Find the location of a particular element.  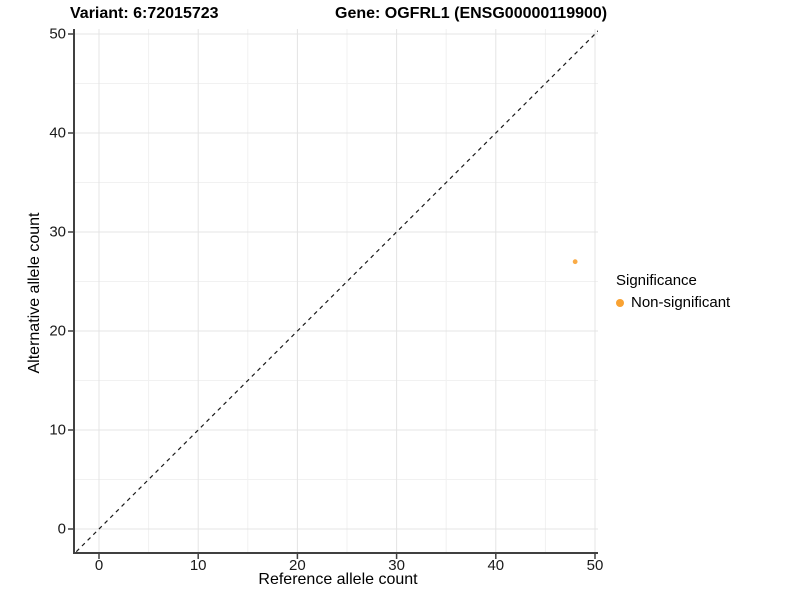

legend-item-label: Non-significant is located at coordinates (681, 302).